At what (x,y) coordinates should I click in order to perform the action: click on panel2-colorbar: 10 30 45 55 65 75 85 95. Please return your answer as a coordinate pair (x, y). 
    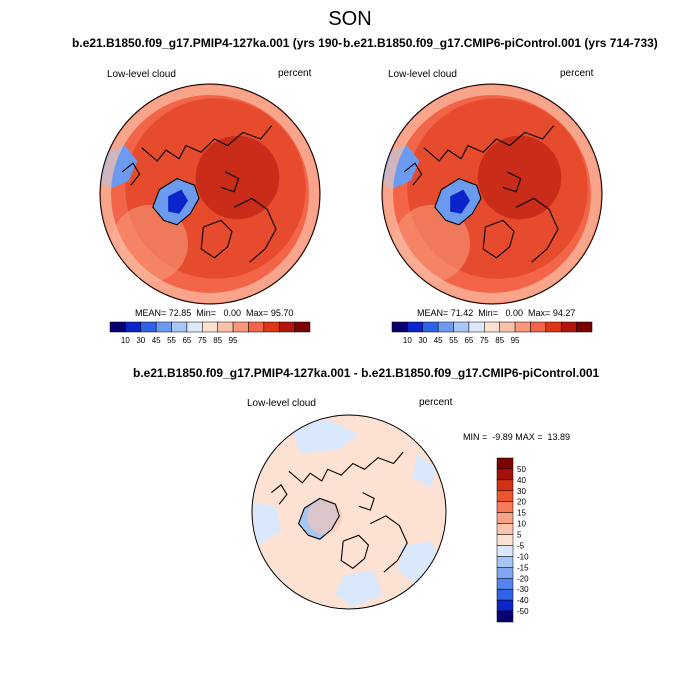
    Looking at the image, I should click on (492, 333).